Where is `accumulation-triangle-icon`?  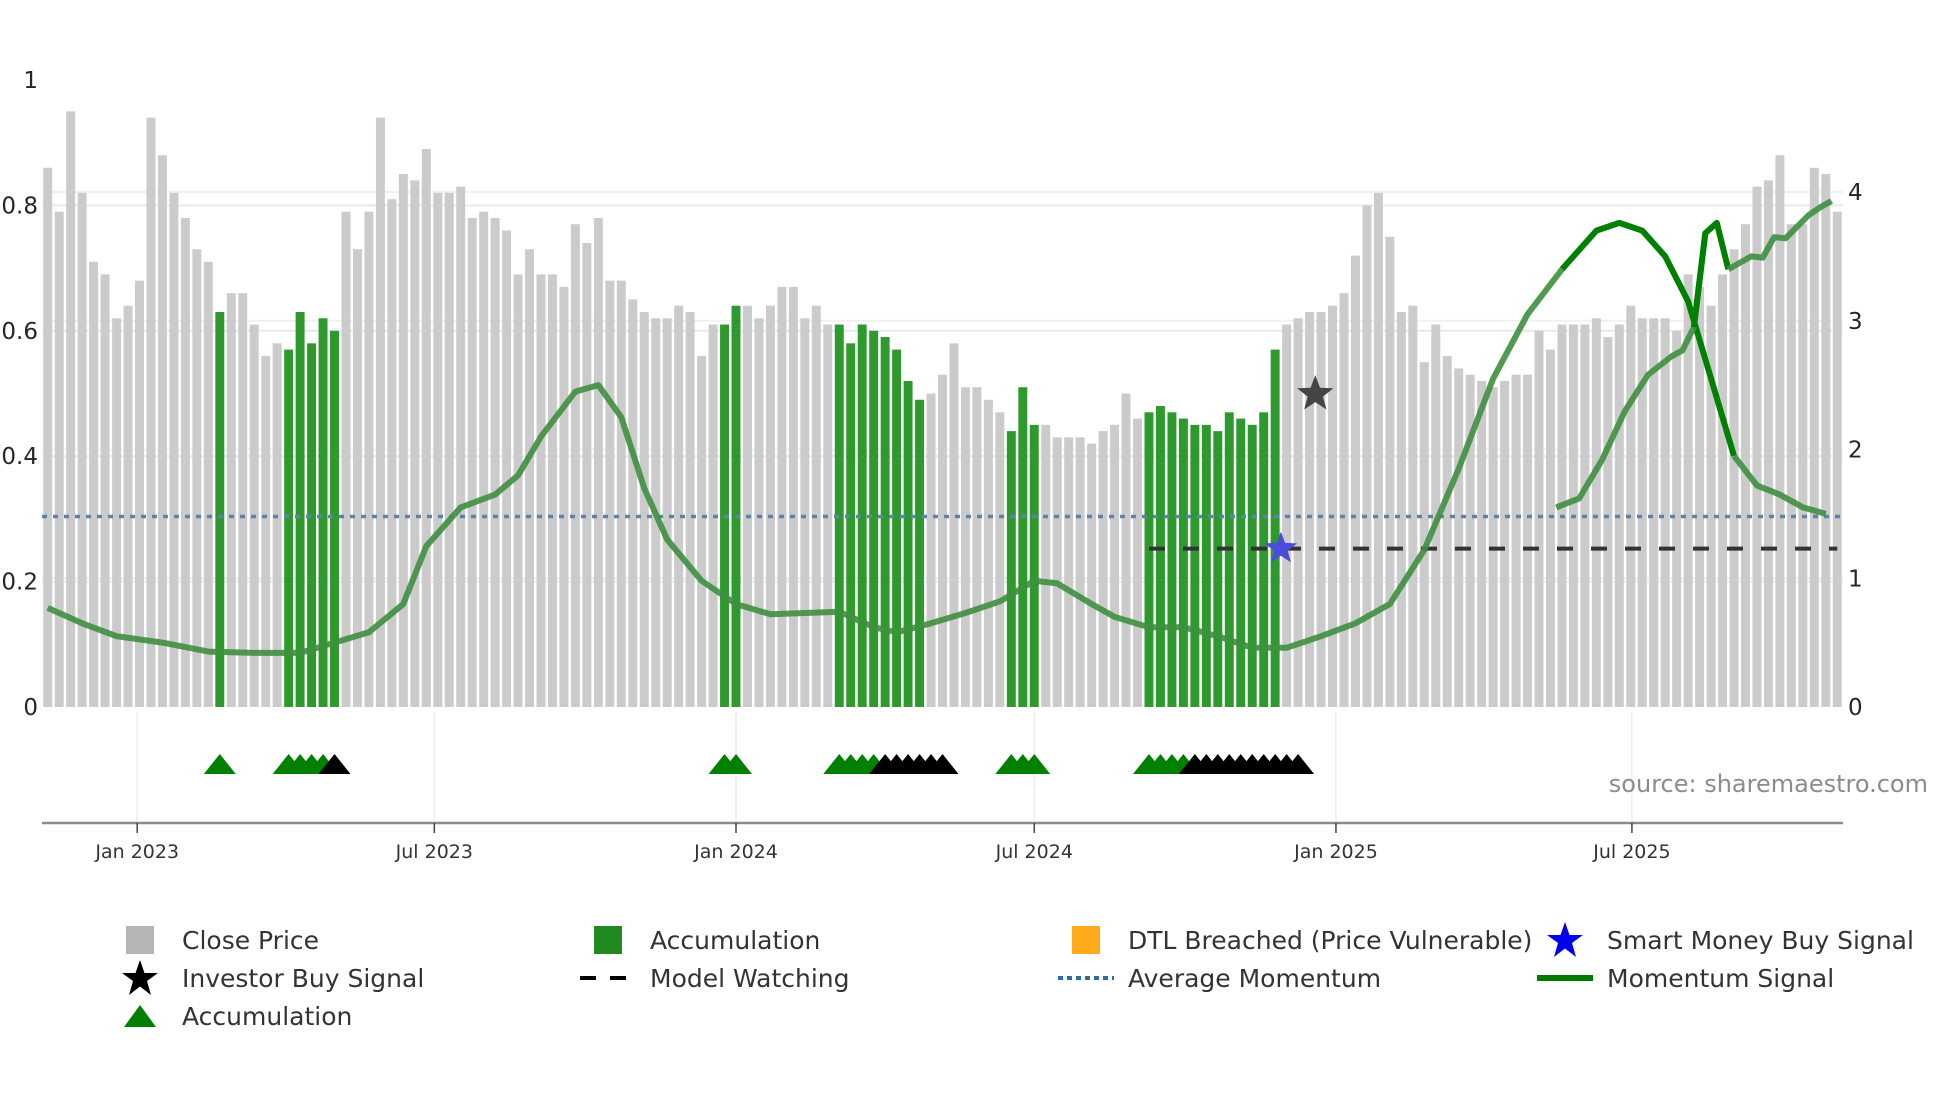
accumulation-triangle-icon is located at coordinates (736, 764).